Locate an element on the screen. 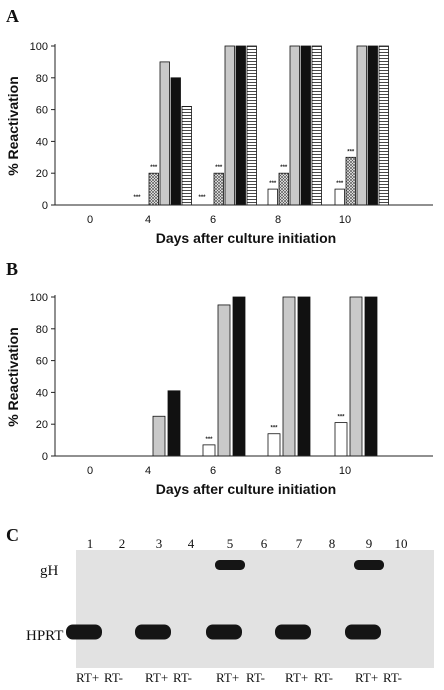 This screenshot has height=690, width=444. panel-a-y-axis-title: % Reactivation is located at coordinates (13, 126).